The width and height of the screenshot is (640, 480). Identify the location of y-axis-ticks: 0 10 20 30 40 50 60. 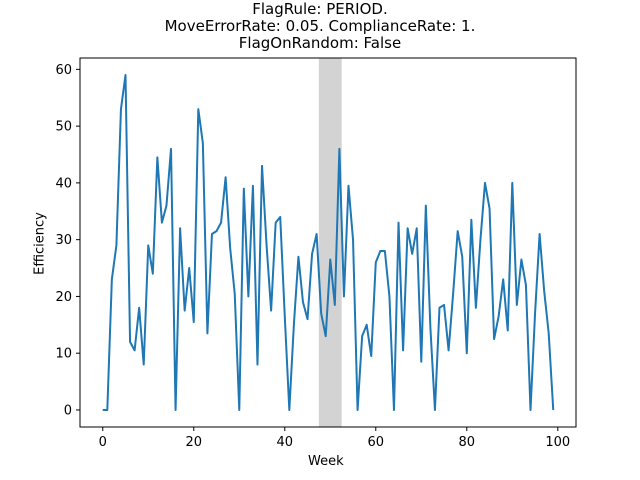
(67, 240).